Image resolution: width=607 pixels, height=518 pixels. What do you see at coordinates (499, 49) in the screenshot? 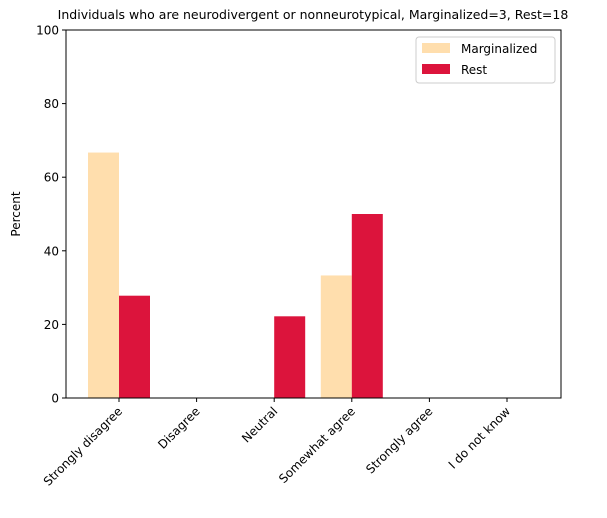
I see `legend-label-marginalized: Marginalized` at bounding box center [499, 49].